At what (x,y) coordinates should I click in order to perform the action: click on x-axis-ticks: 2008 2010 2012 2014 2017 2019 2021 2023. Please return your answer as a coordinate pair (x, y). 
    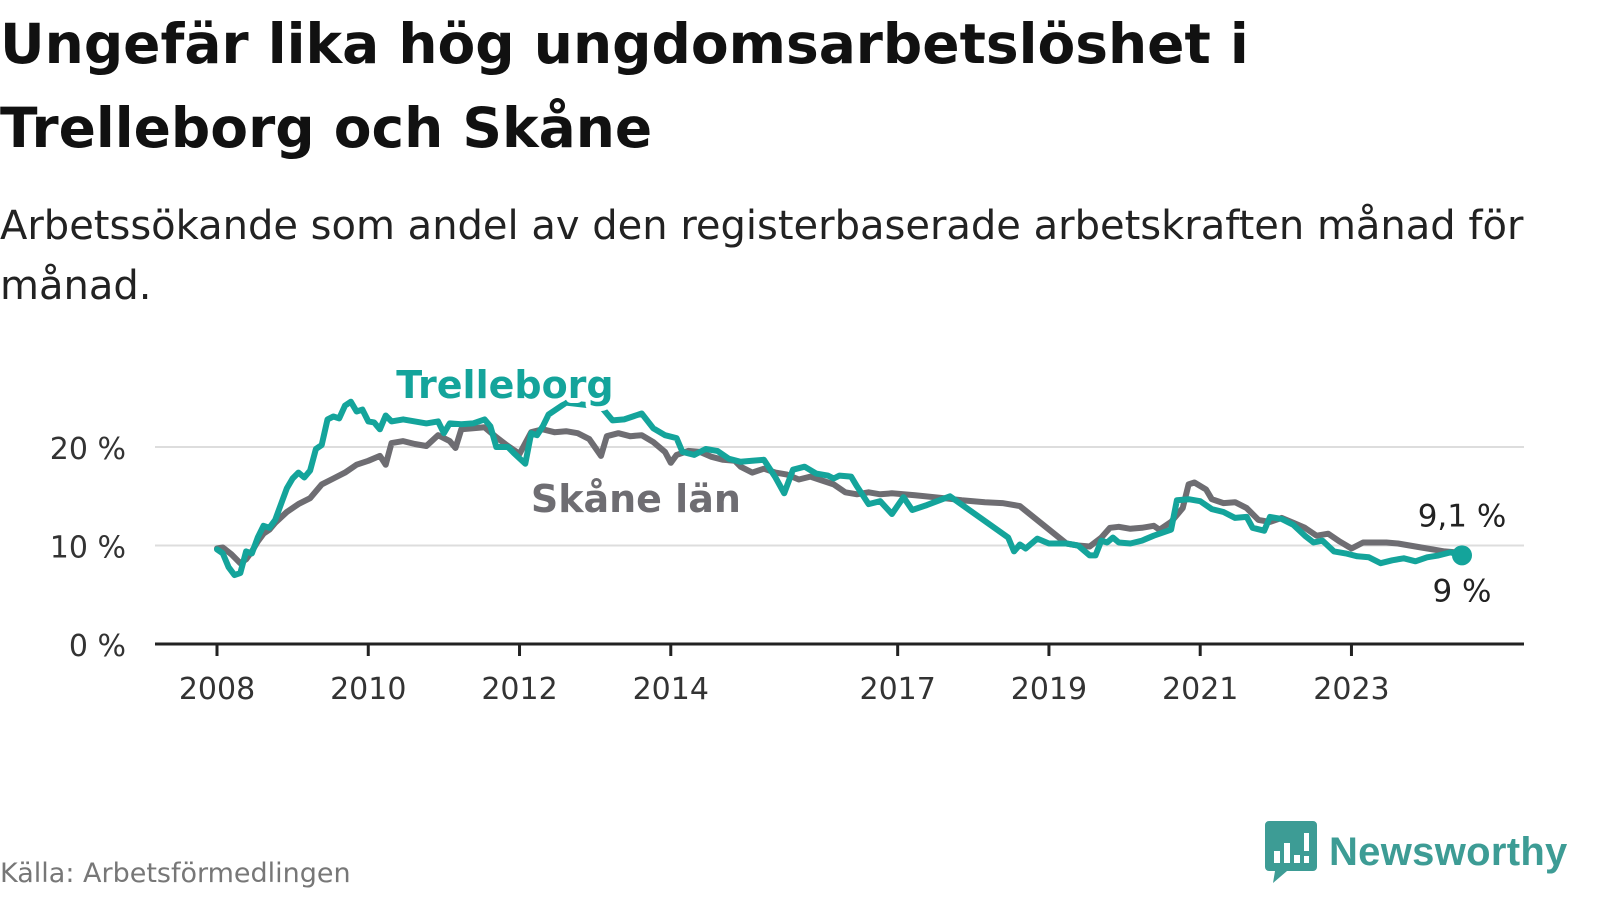
    Looking at the image, I should click on (784, 675).